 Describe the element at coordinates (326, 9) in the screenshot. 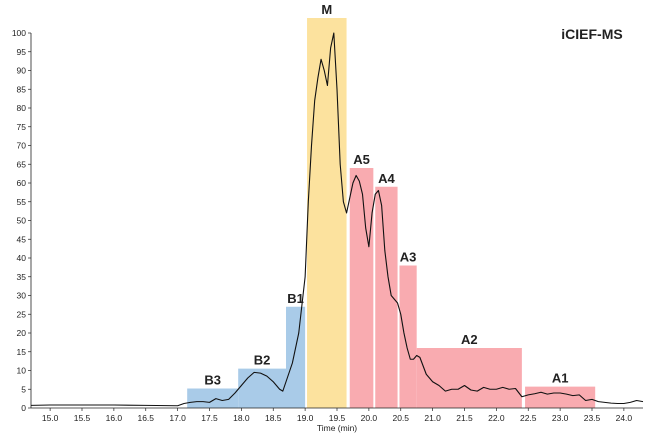

I see `fraction-label-m: M` at that location.